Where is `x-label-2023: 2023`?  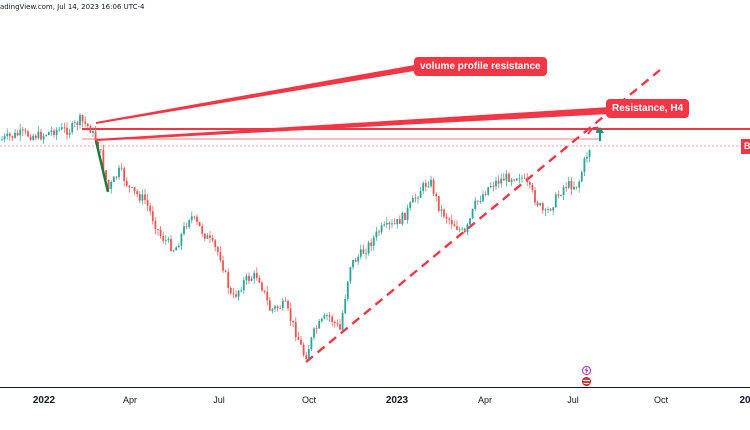 x-label-2023: 2023 is located at coordinates (397, 400).